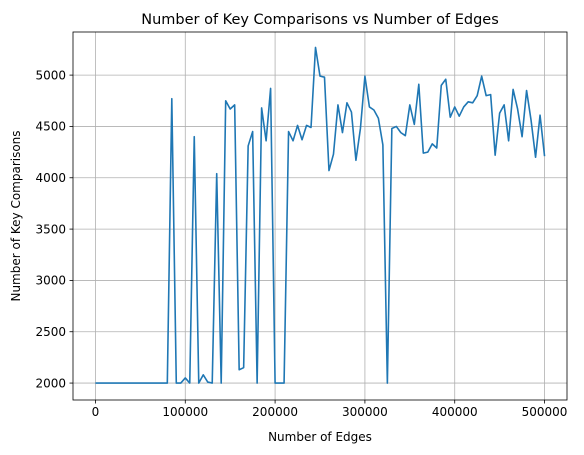  I want to click on y-tick-label: 2000, so click(50, 383).